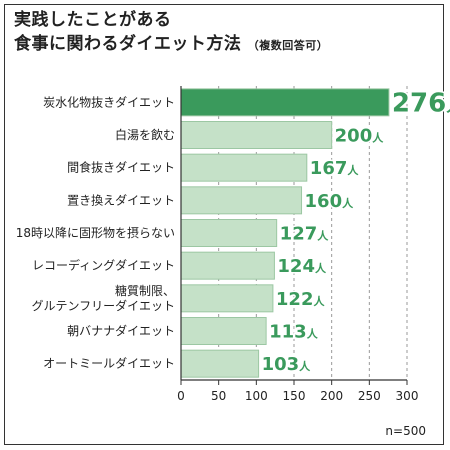 This screenshot has height=450, width=450. What do you see at coordinates (369, 396) in the screenshot?
I see `x-tick-label-250: 250` at bounding box center [369, 396].